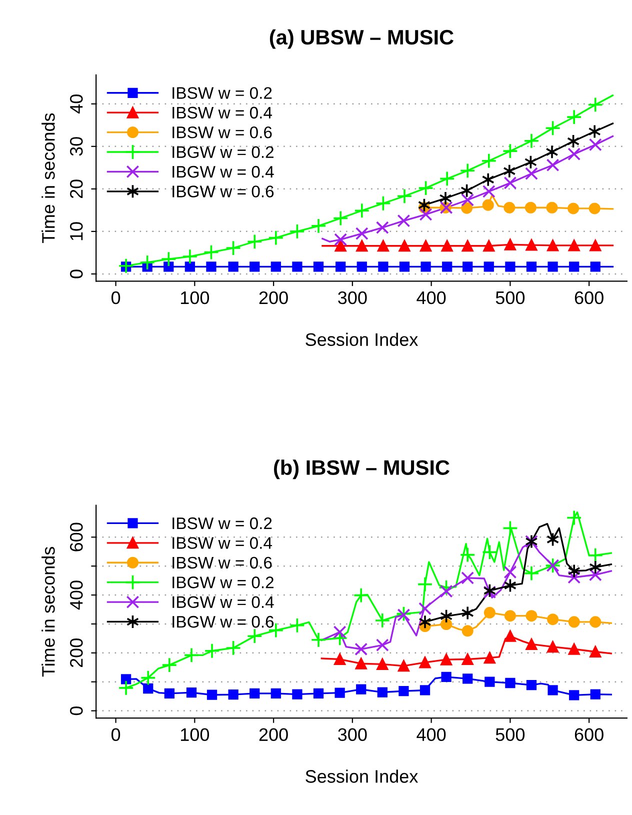 The height and width of the screenshot is (815, 632). I want to click on y-axis-title: Time in seconds, so click(48, 178).